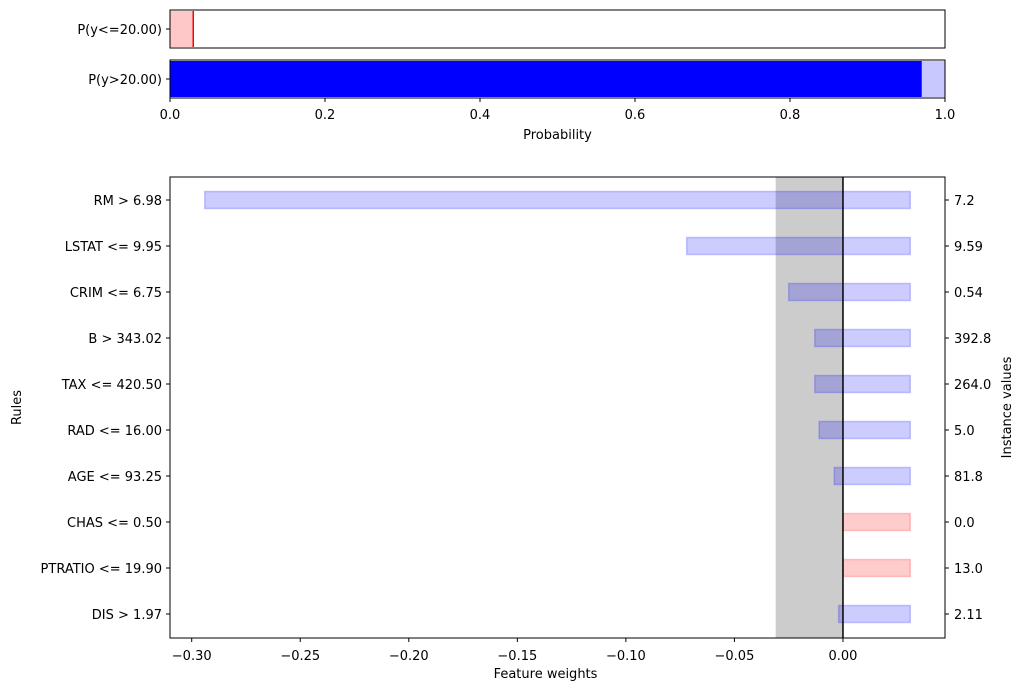 Image resolution: width=1023 pixels, height=691 pixels. I want to click on rule-label: LSTAT <= 9.95, so click(113, 247).